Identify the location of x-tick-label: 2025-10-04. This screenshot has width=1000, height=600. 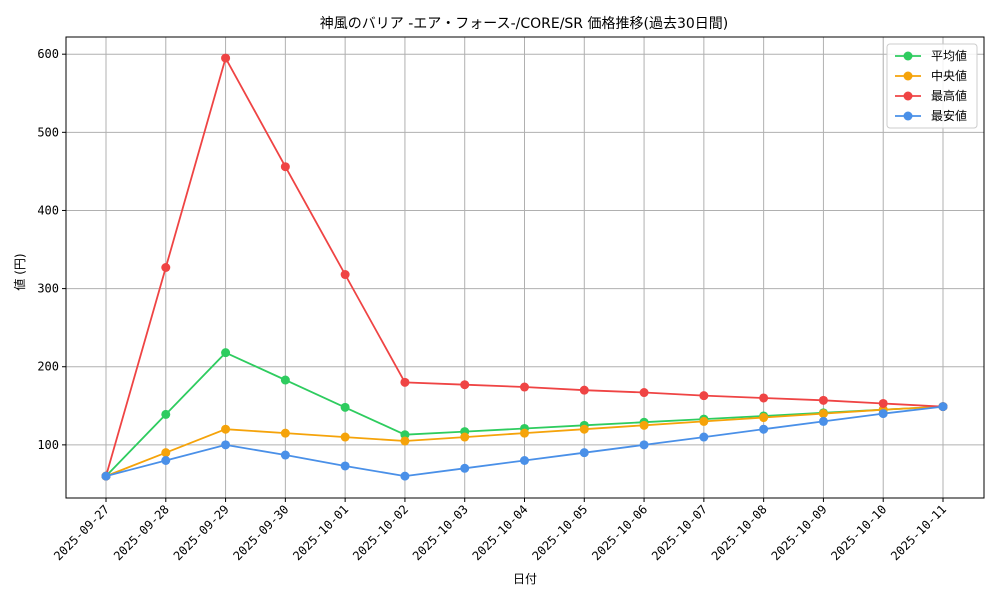
(500, 532).